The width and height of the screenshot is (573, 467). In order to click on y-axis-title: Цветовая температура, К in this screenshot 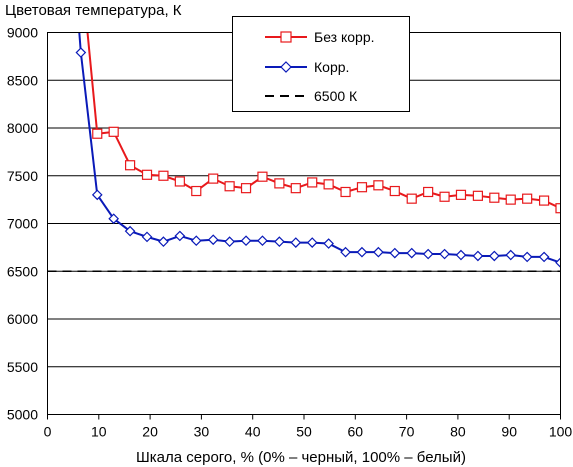, I will do `click(93, 10)`.